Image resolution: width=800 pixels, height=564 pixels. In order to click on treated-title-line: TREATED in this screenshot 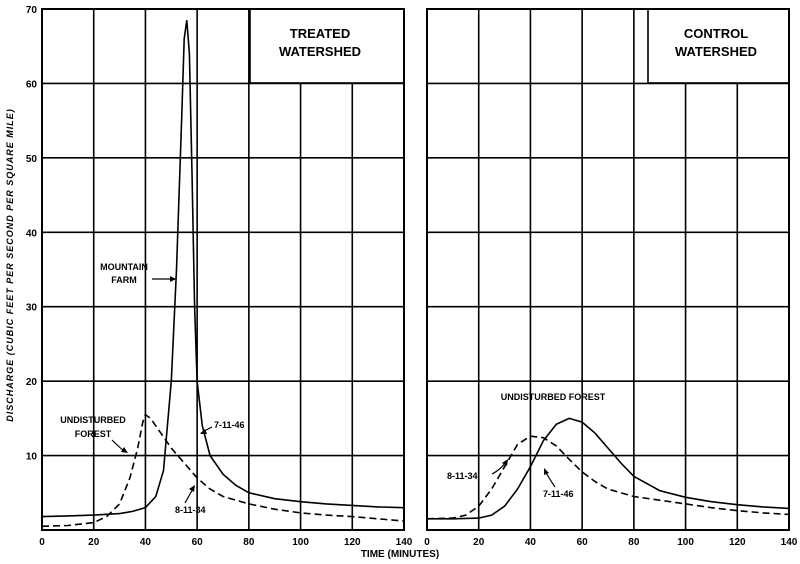, I will do `click(320, 33)`.